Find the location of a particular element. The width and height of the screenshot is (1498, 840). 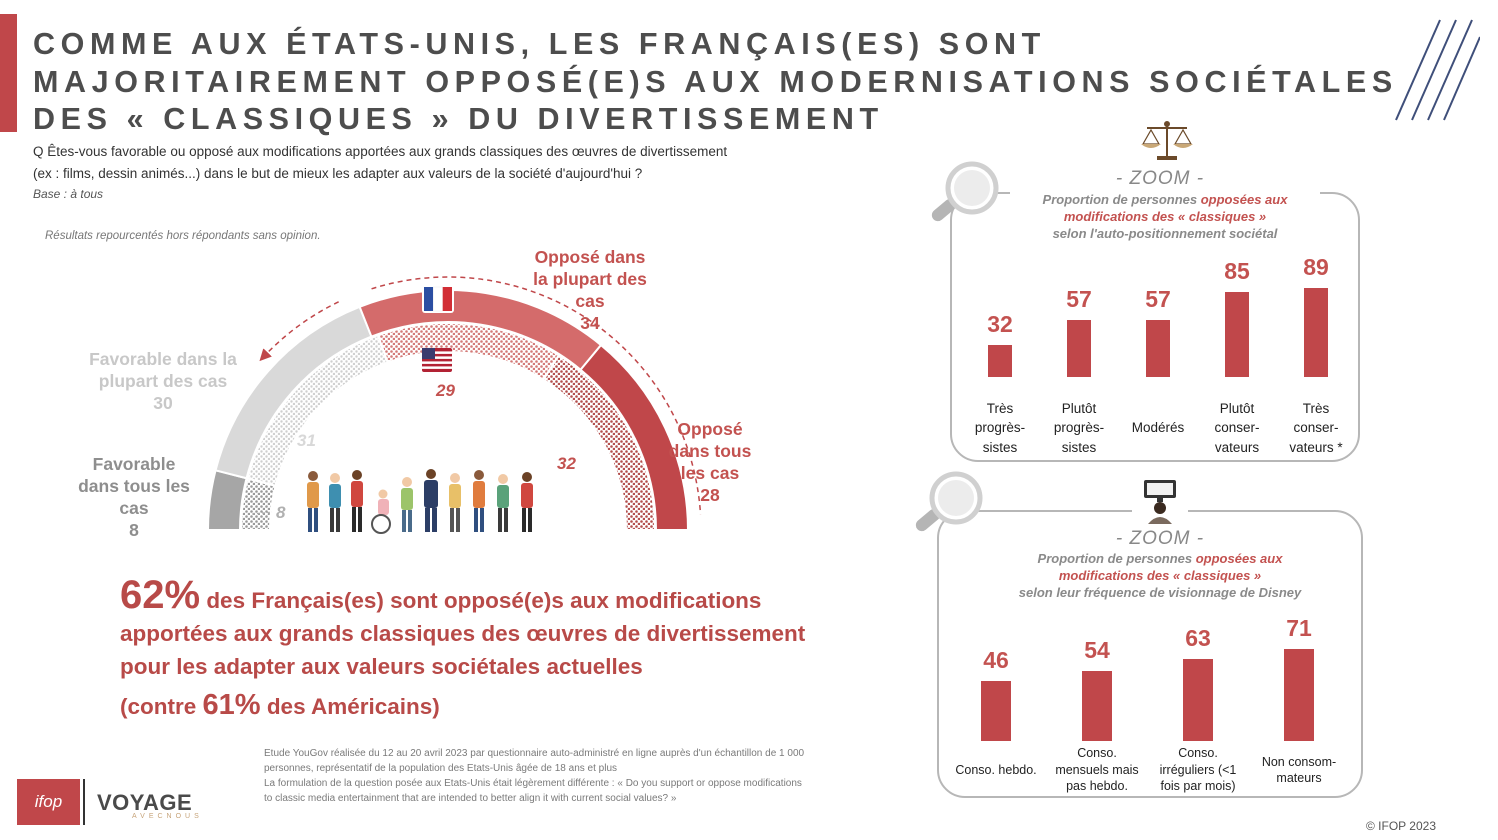

us-value-opposed-most: 29 is located at coordinates (445, 390).